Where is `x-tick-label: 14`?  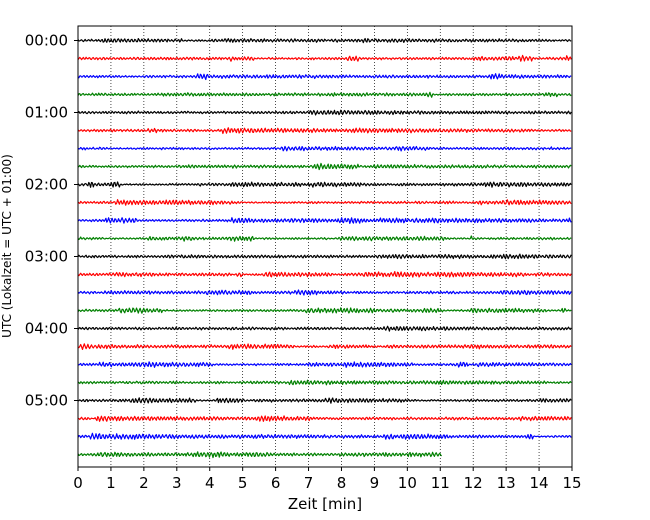 x-tick-label: 14 is located at coordinates (539, 483).